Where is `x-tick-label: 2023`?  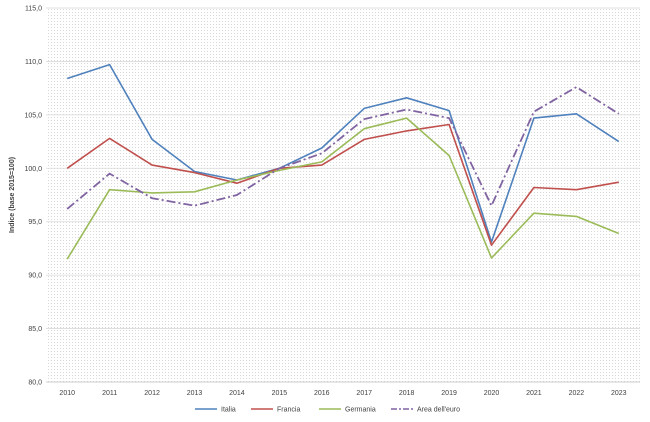
x-tick-label: 2023 is located at coordinates (619, 393).